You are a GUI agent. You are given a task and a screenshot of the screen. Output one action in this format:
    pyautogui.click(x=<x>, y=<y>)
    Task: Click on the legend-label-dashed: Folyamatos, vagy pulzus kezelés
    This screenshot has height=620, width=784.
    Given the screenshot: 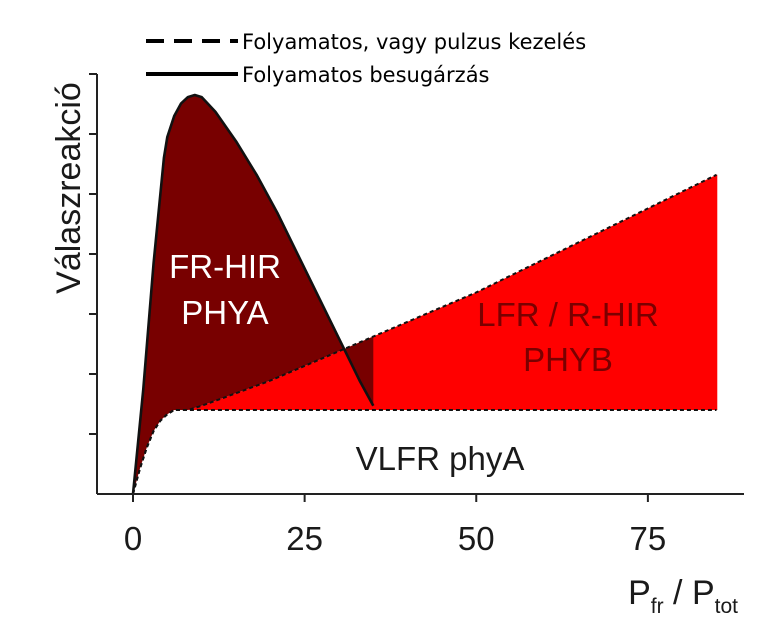 What is the action you would take?
    pyautogui.click(x=414, y=42)
    